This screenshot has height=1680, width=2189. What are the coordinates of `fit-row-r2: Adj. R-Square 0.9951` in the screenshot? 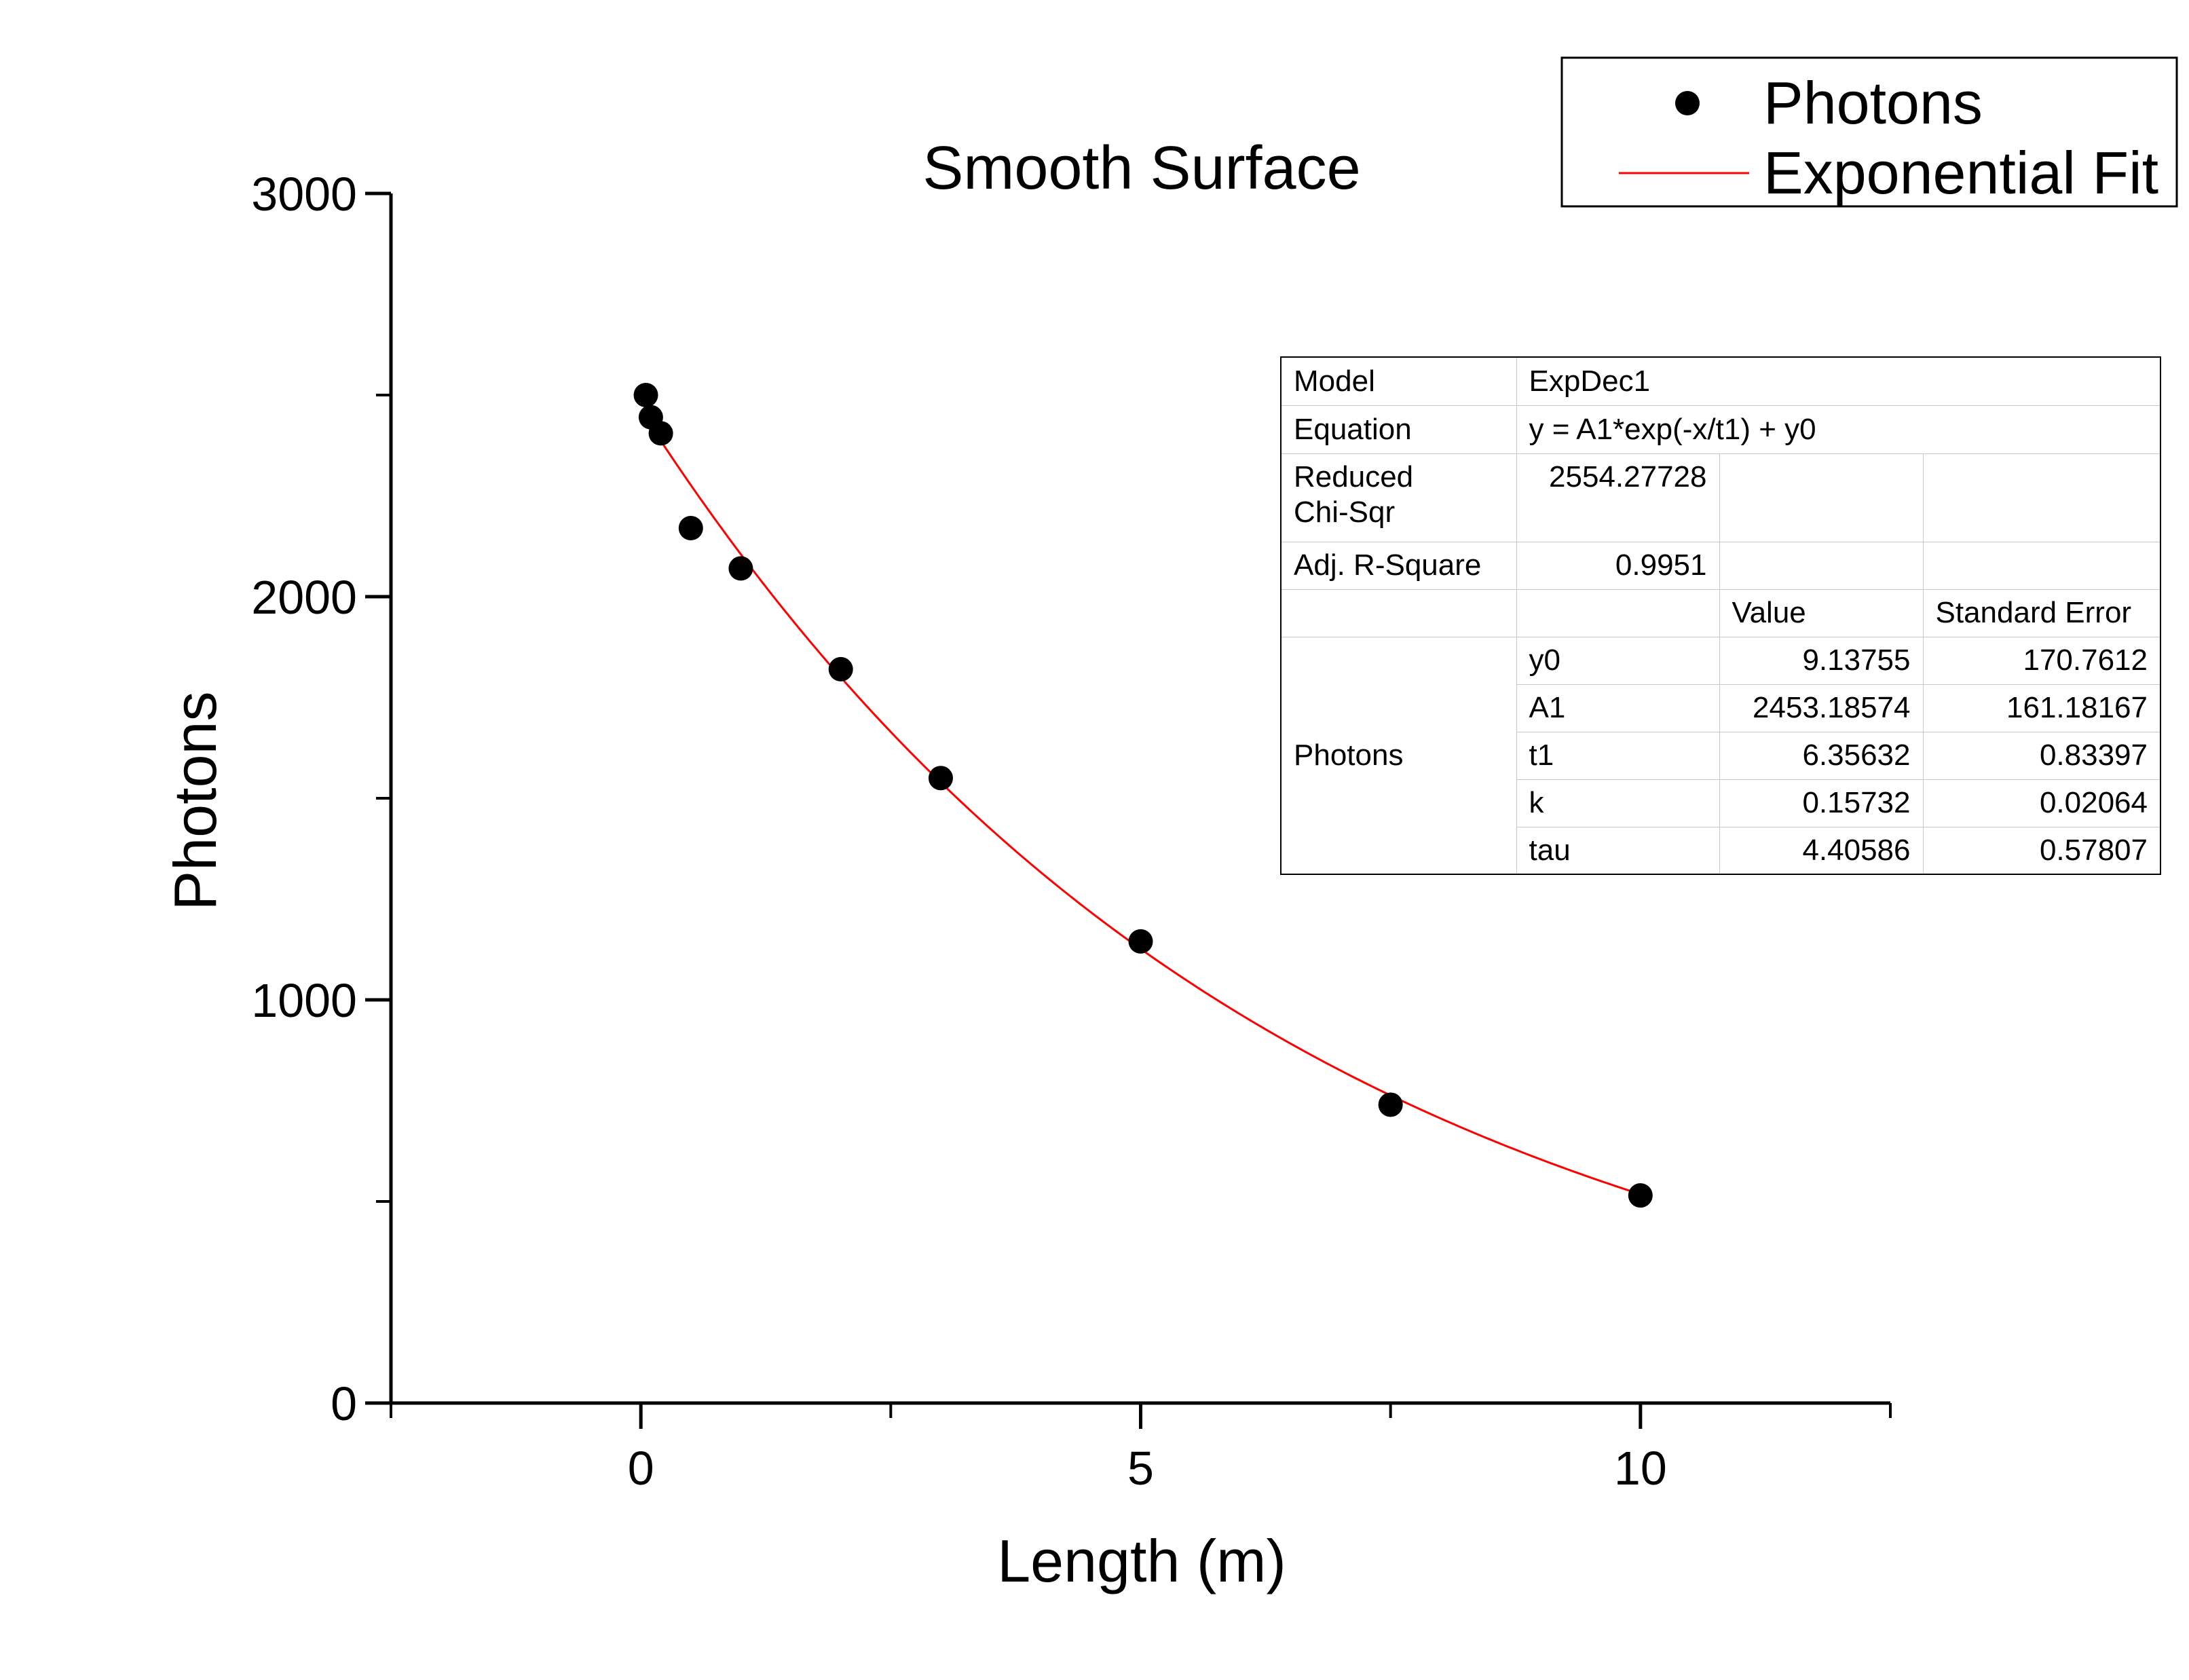 It's located at (1720, 566).